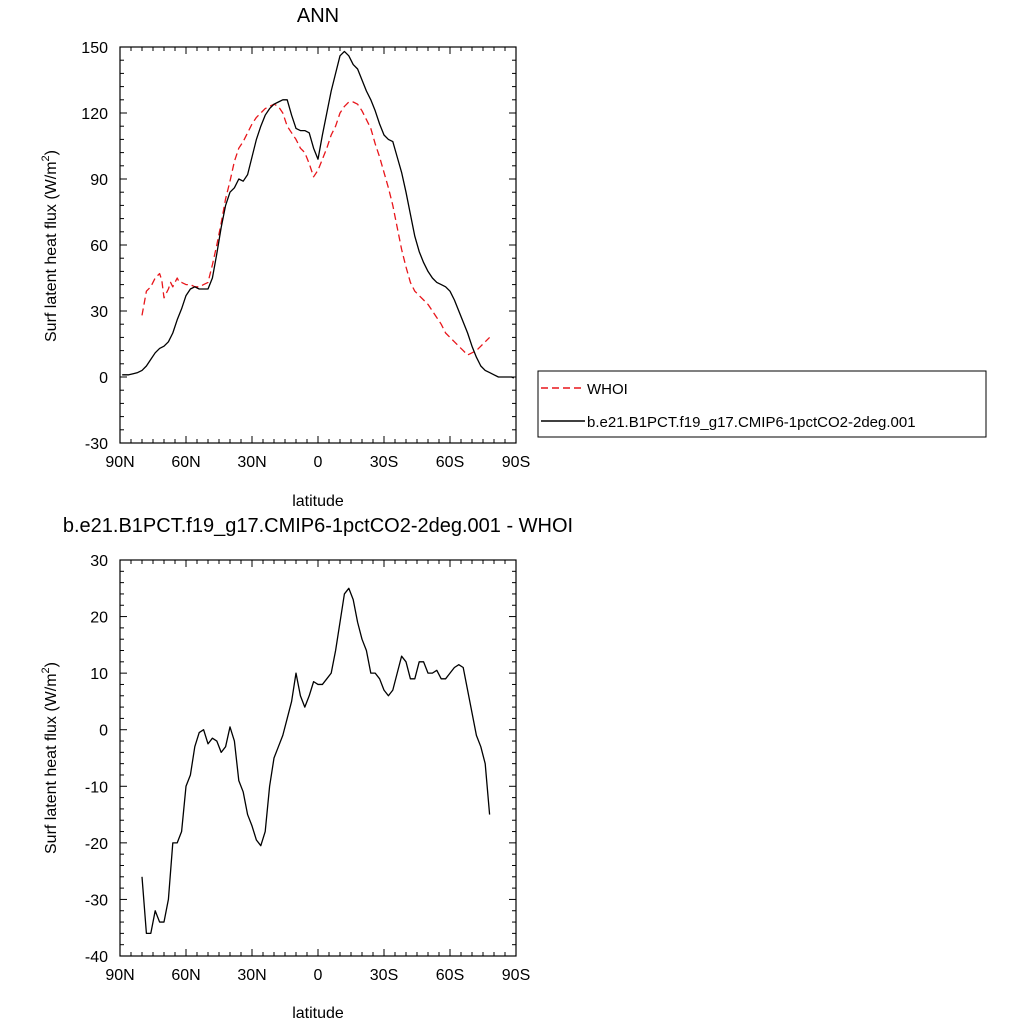 The image size is (1024, 1024). Describe the element at coordinates (384, 975) in the screenshot. I see `bottom-chart-x-tick-label: 30S` at that location.